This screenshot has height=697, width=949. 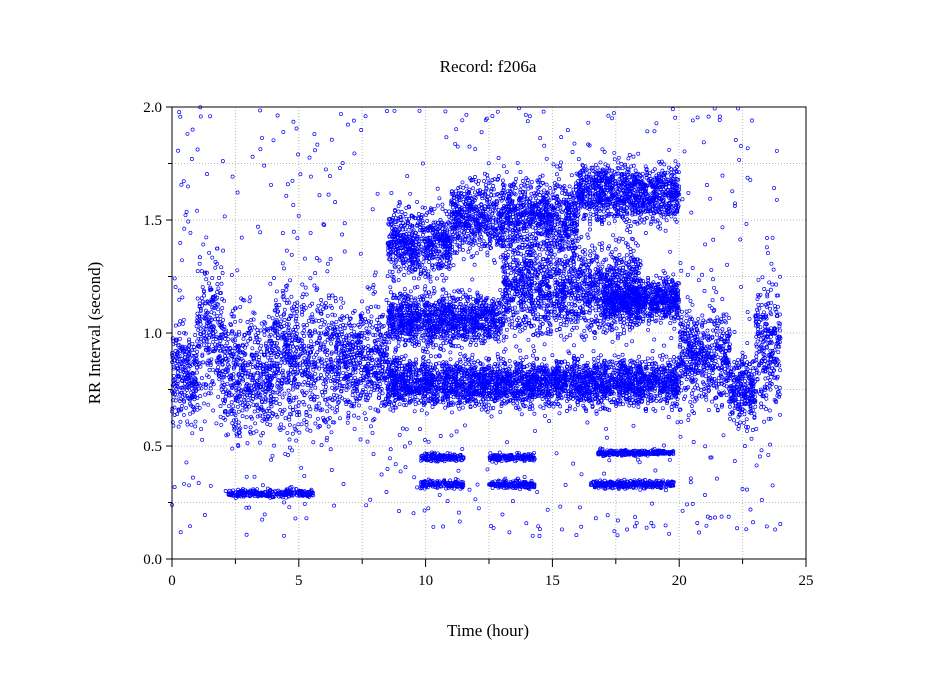 What do you see at coordinates (152, 108) in the screenshot?
I see `y-tick-label: 2.0` at bounding box center [152, 108].